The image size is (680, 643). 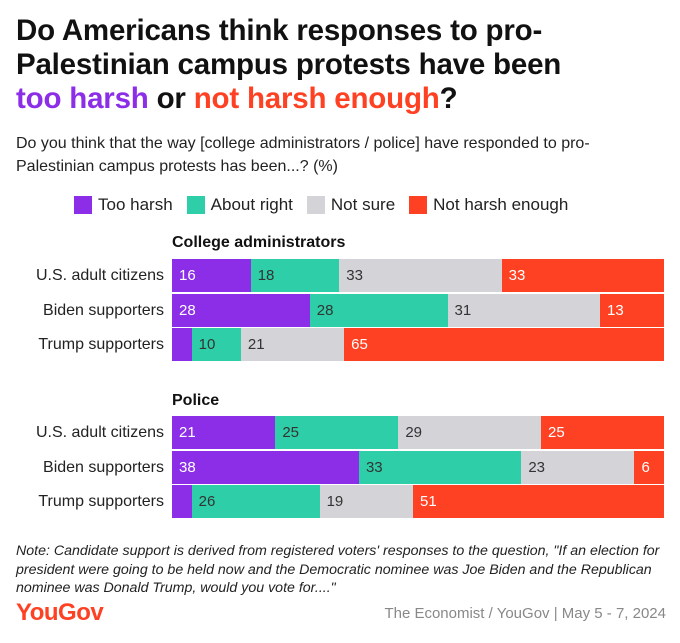 What do you see at coordinates (279, 30) in the screenshot?
I see `title-line-1: Do Americans think responses to pro-` at bounding box center [279, 30].